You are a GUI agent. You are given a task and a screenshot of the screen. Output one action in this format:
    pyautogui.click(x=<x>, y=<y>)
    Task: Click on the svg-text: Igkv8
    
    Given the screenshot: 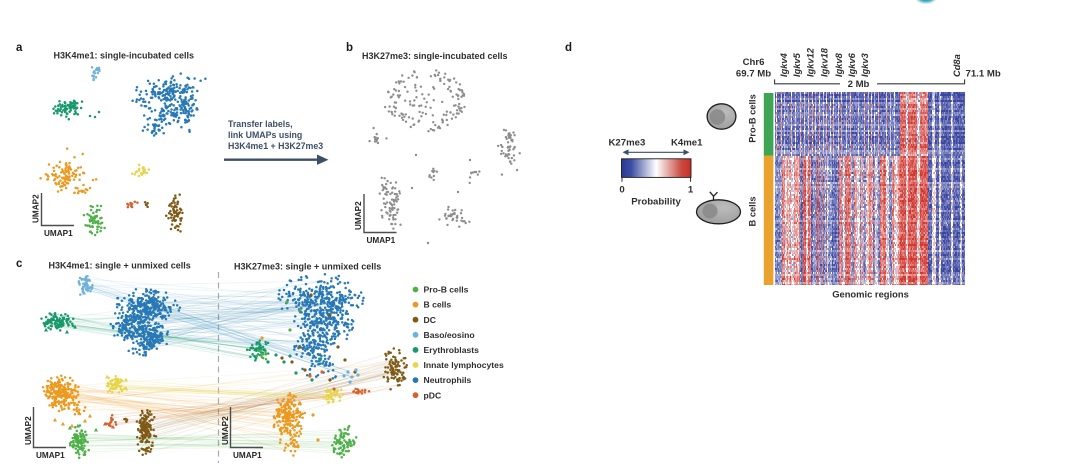 What is the action you would take?
    pyautogui.click(x=839, y=64)
    